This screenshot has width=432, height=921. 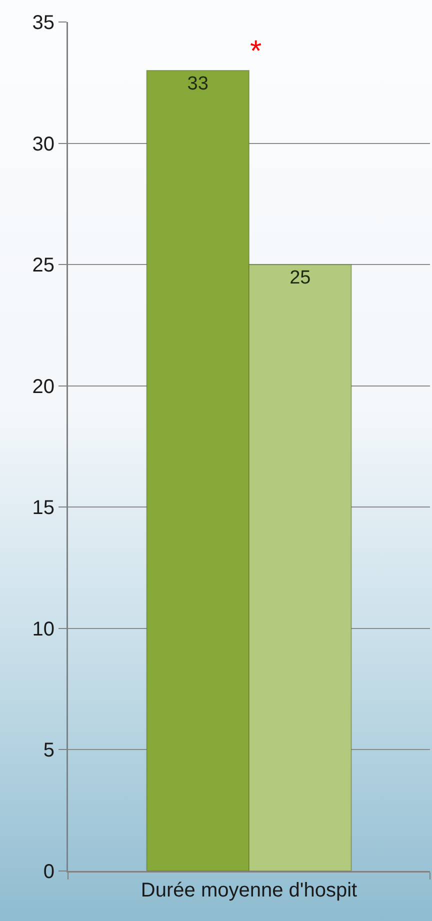 What do you see at coordinates (48, 872) in the screenshot?
I see `y-tick-label: 0` at bounding box center [48, 872].